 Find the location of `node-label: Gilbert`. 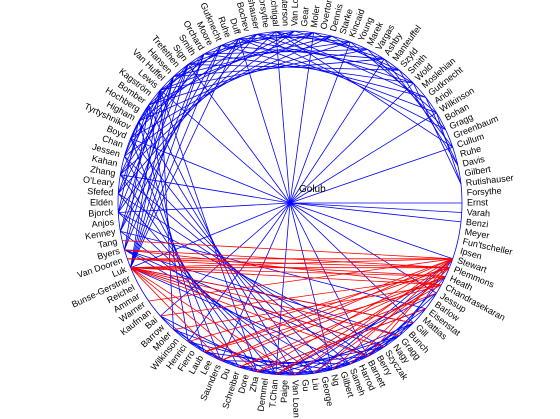

node-label: Gilbert is located at coordinates (478, 171).